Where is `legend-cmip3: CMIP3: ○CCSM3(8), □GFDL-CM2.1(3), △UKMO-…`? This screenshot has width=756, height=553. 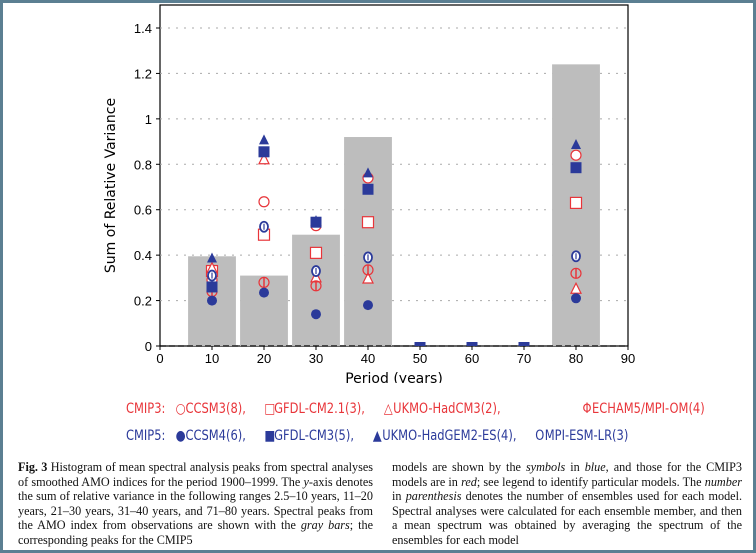
legend-cmip3: CMIP3: ○CCSM3(8), □GFDL-CM2.1(3), △UKMO-… is located at coordinates (415, 409).